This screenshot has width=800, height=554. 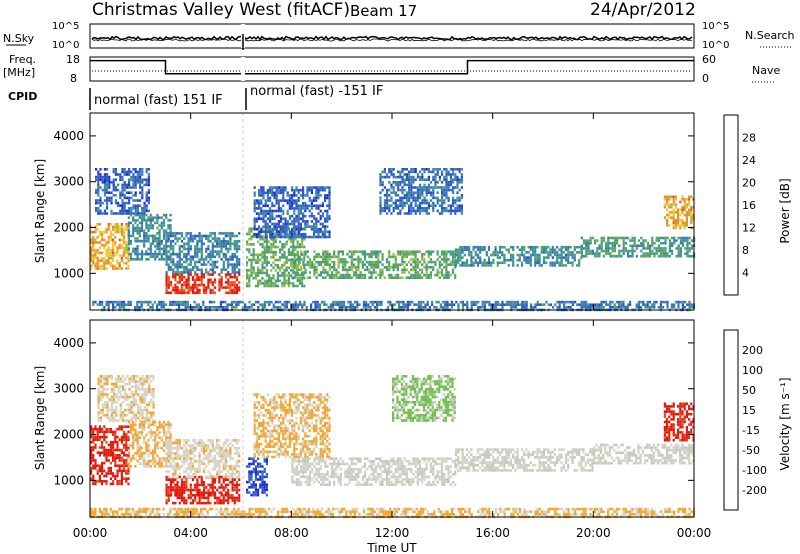 What do you see at coordinates (221, 10) in the screenshot?
I see `plot-title: Christmas Valley West (fitACF)` at bounding box center [221, 10].